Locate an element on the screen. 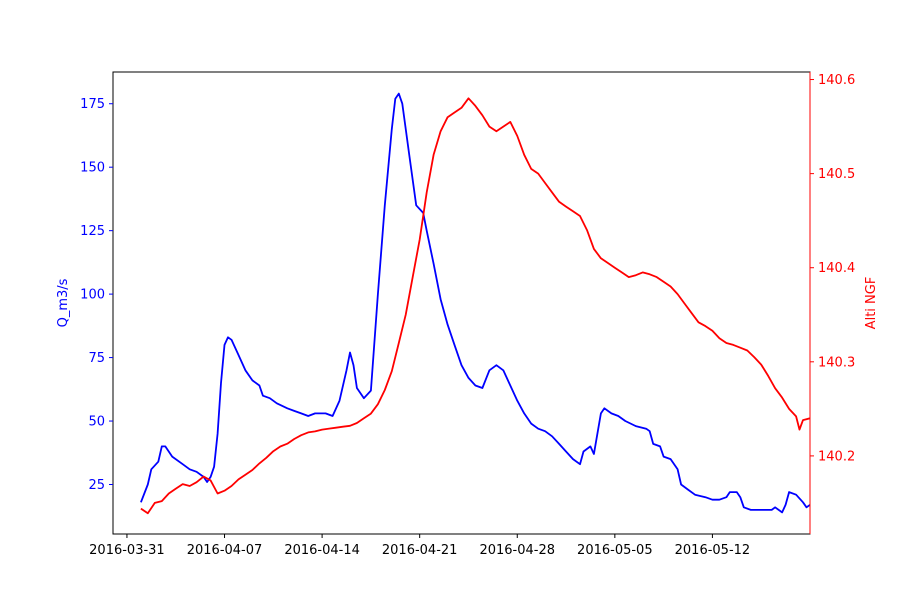 The height and width of the screenshot is (600, 900). left-y-tick-label: 125 is located at coordinates (92, 231).